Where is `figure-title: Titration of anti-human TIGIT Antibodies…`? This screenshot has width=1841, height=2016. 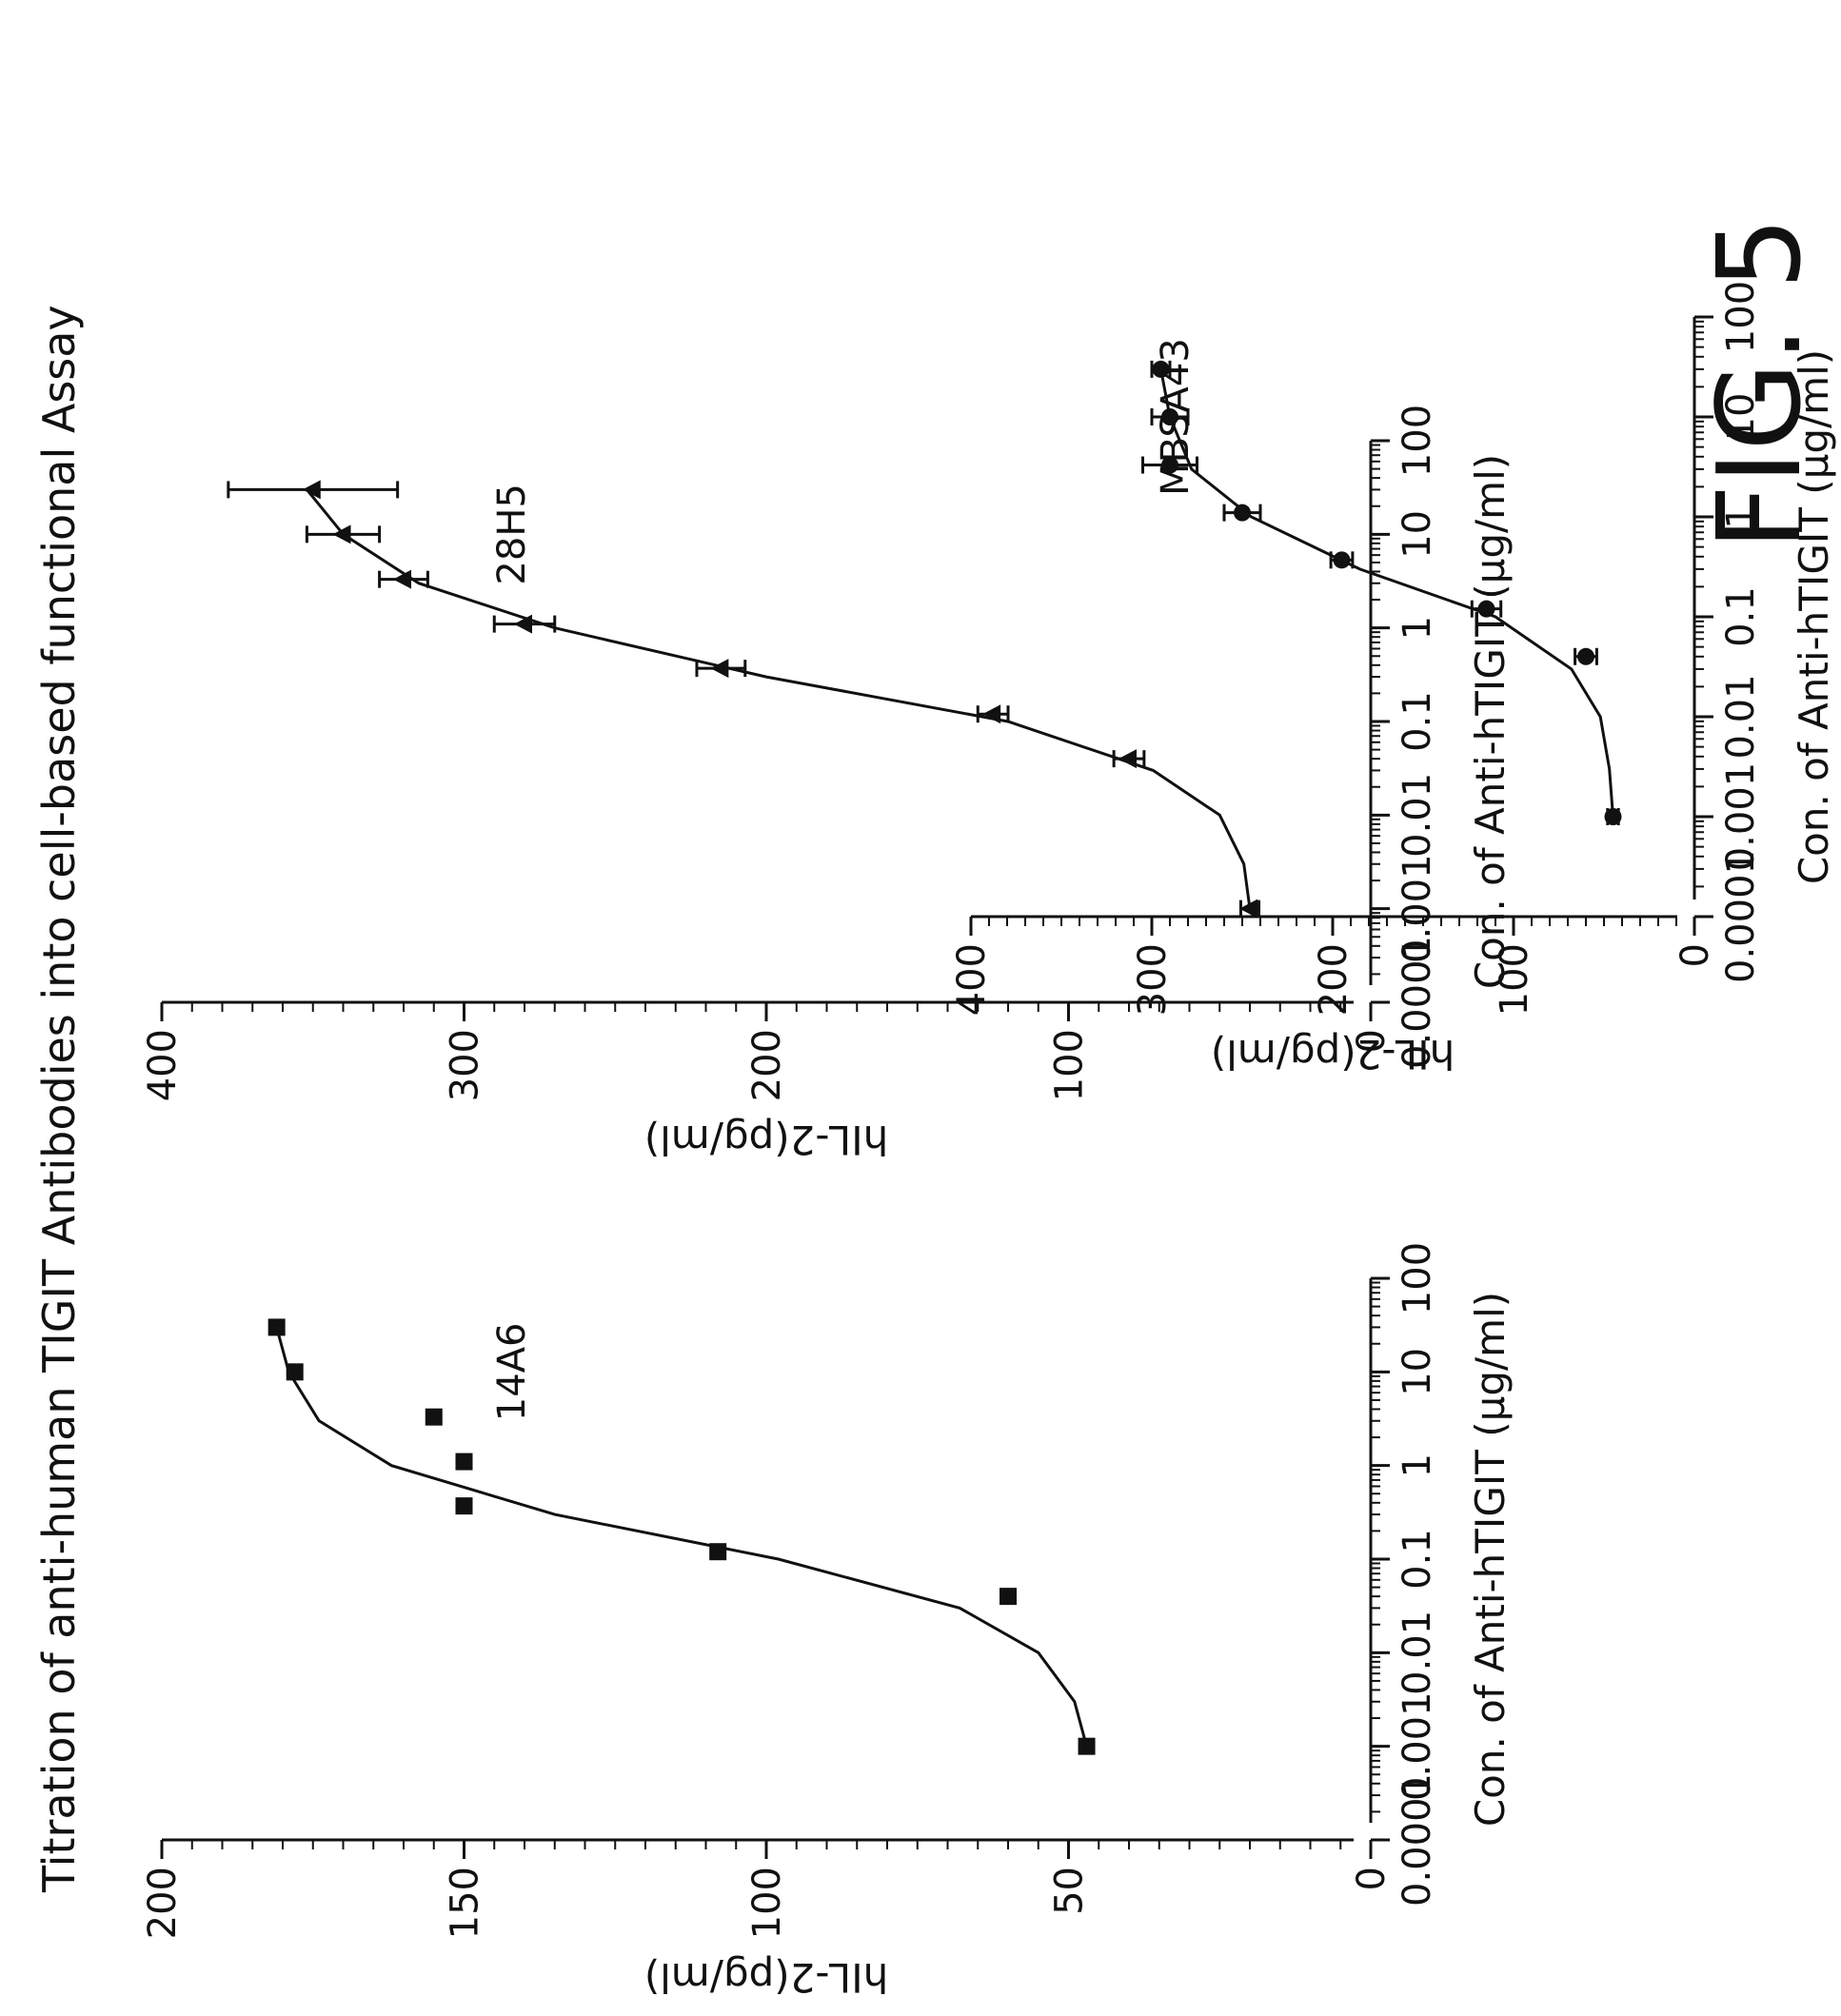 figure-title: Titration of anti-human TIGIT Antibodies… is located at coordinates (59, 1099).